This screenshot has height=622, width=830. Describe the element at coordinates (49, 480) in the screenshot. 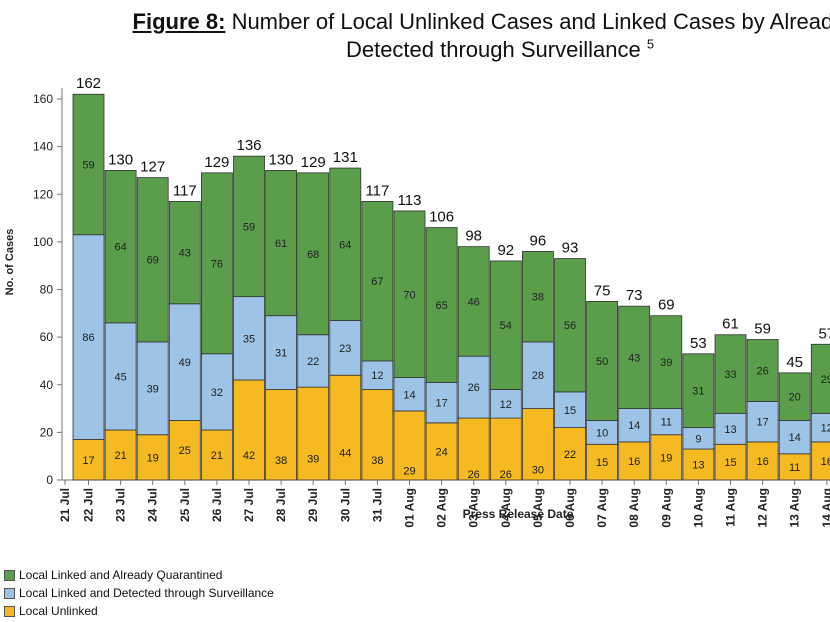

I see `y-tick-label: 0` at that location.